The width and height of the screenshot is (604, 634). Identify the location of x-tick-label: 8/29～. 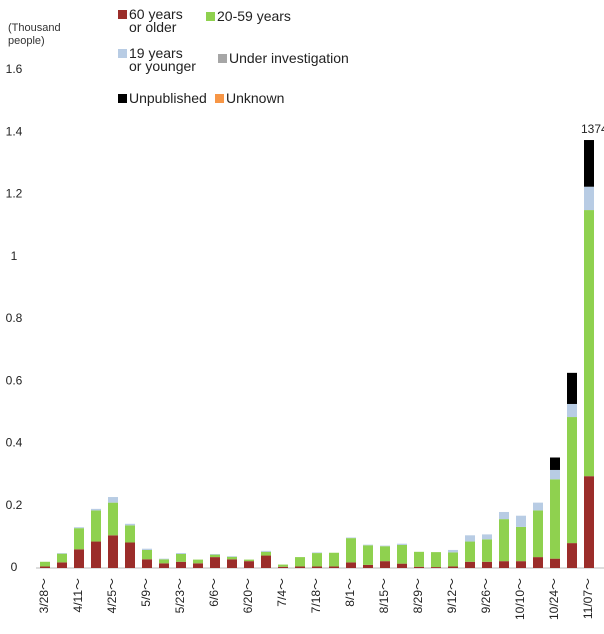
(418, 595).